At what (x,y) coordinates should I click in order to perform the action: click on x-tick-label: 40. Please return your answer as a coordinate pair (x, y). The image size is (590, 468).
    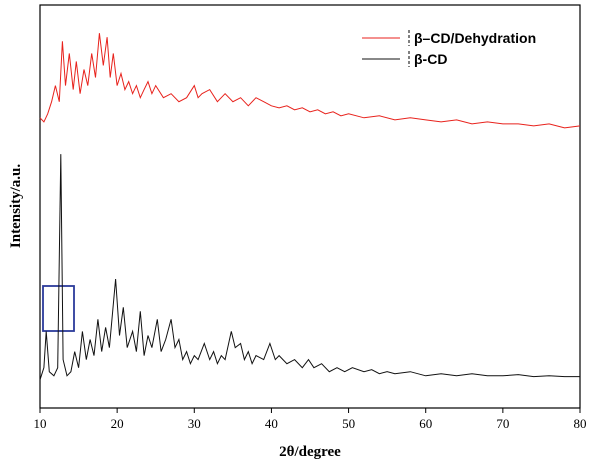
    Looking at the image, I should click on (271, 423).